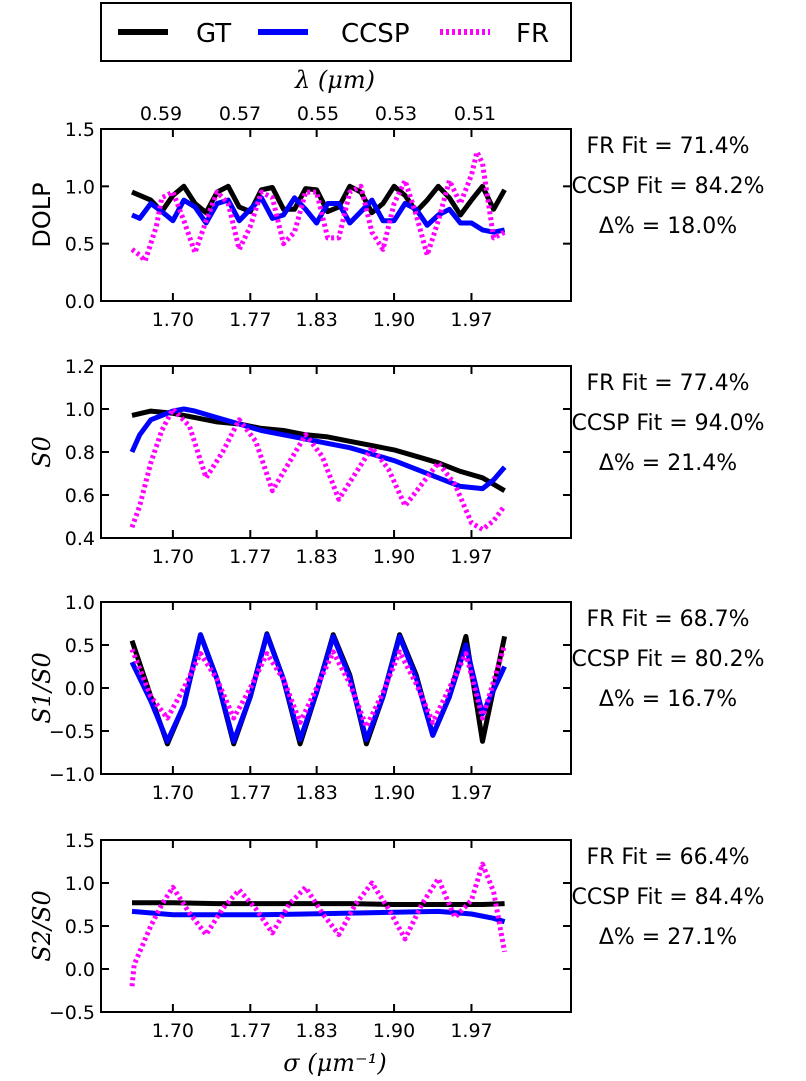 This screenshot has width=806, height=1081. What do you see at coordinates (396, 114) in the screenshot?
I see `top-tick-label: 0.53` at bounding box center [396, 114].